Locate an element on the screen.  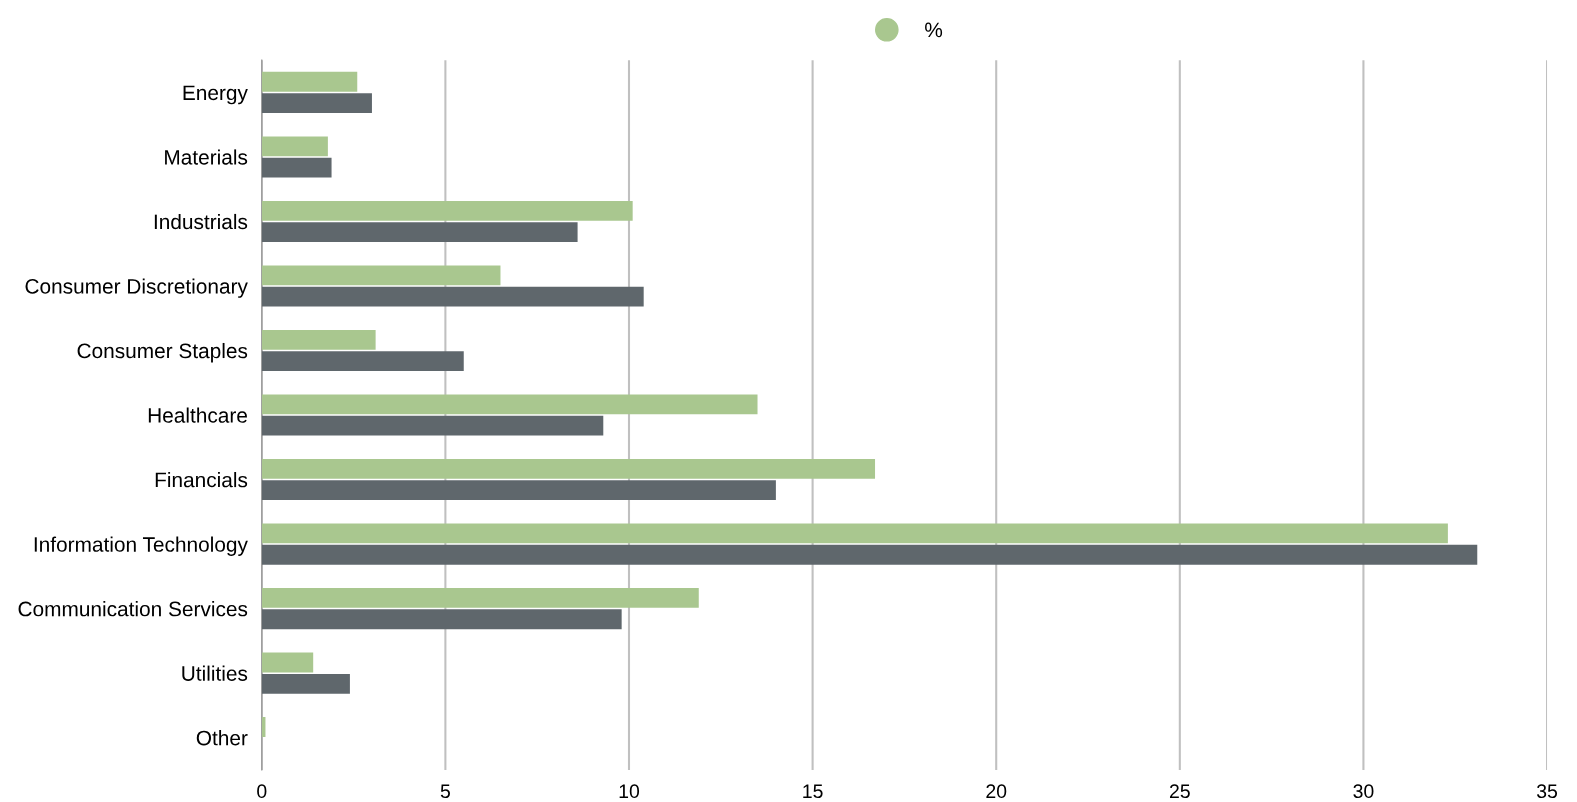
y-tick-label: Financials is located at coordinates (201, 480).